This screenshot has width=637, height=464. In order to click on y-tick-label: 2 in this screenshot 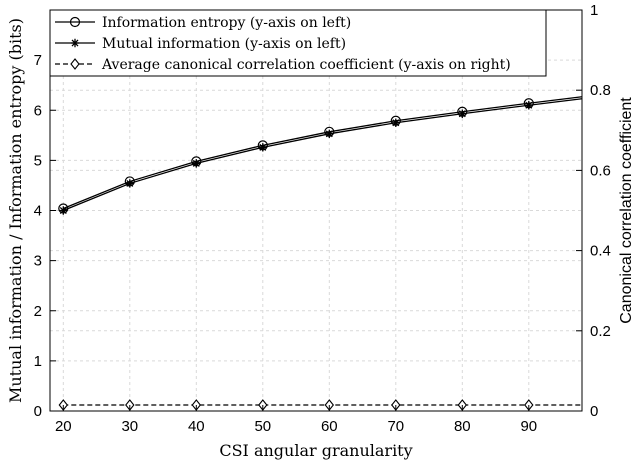, I will do `click(38, 311)`.